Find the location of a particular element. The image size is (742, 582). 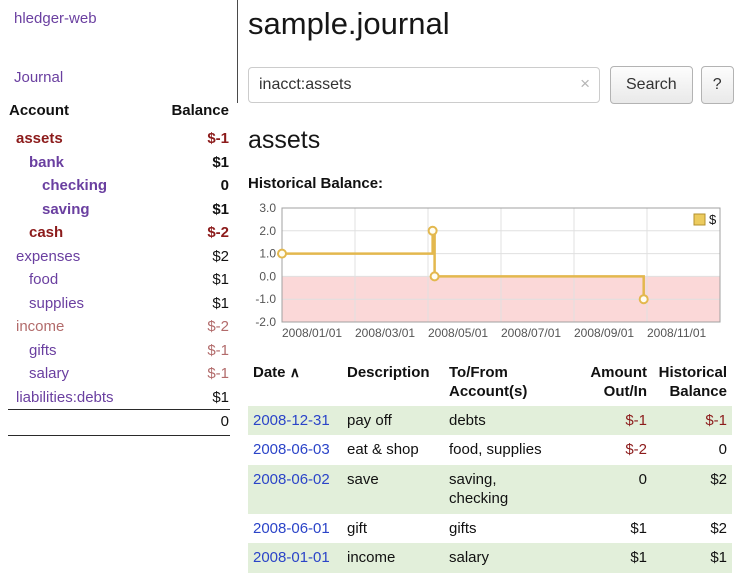

col-header-date: Date ∧ is located at coordinates (295, 384).